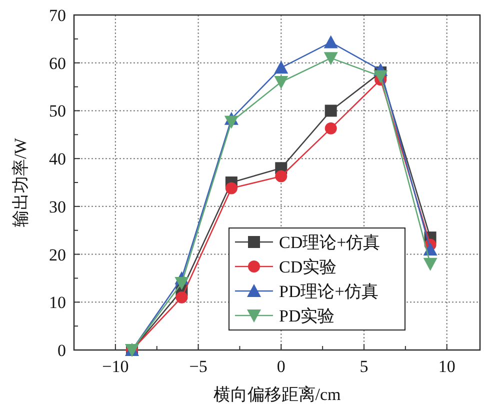 Image resolution: width=489 pixels, height=408 pixels. What do you see at coordinates (115, 366) in the screenshot?
I see `x-tick-label: −10` at bounding box center [115, 366].